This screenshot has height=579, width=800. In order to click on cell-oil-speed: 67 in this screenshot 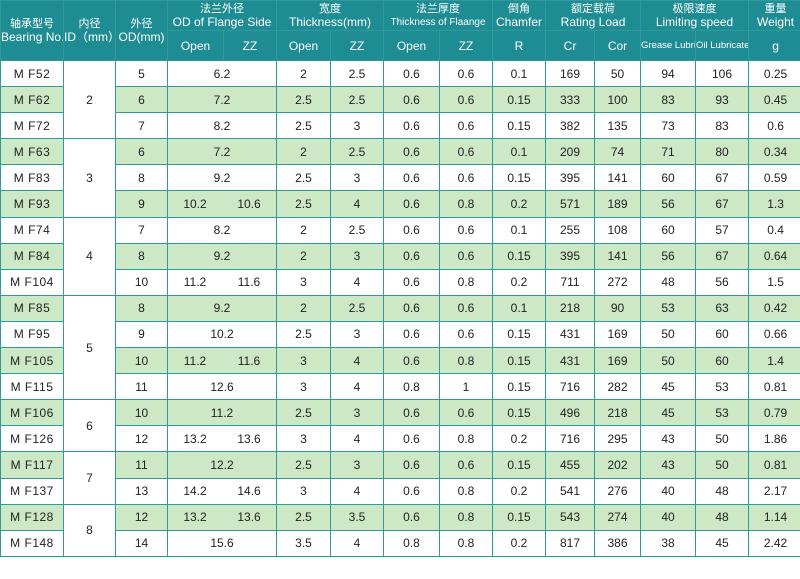, I will do `click(722, 178)`.